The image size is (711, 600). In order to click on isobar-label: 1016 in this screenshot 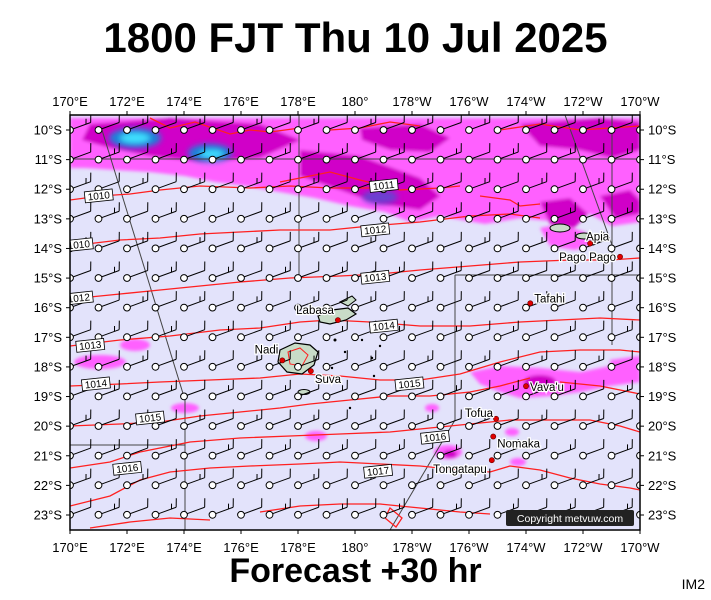, I will do `click(127, 468)`.